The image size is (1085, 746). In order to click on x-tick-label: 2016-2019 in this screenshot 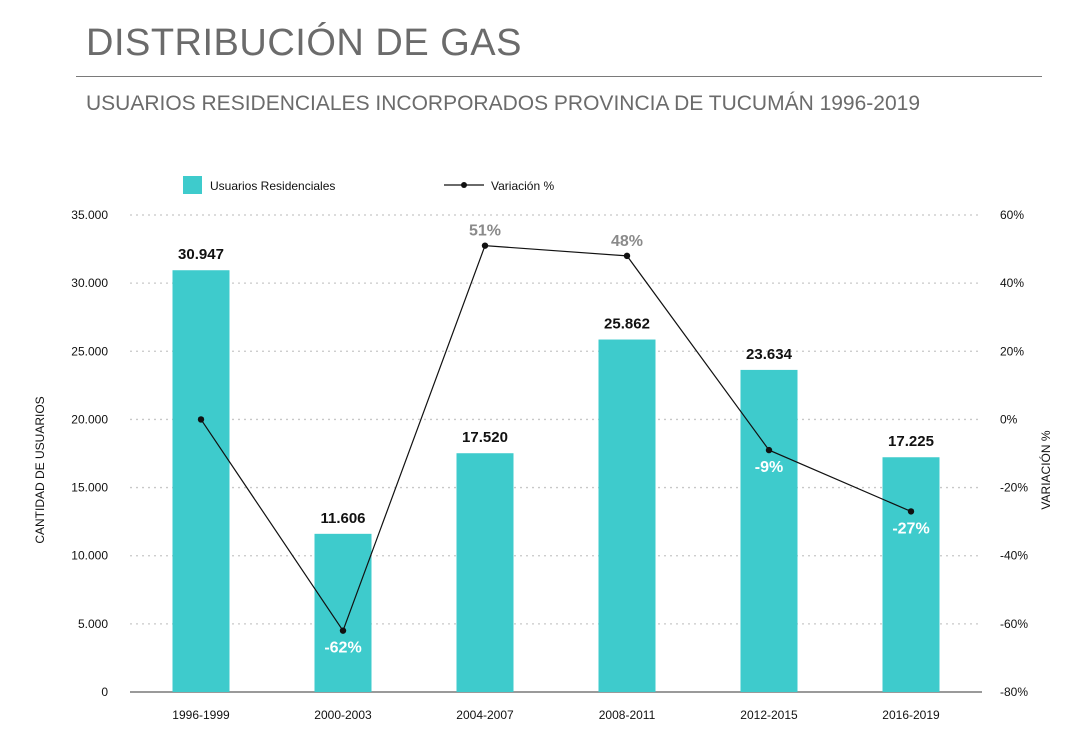, I will do `click(911, 715)`.